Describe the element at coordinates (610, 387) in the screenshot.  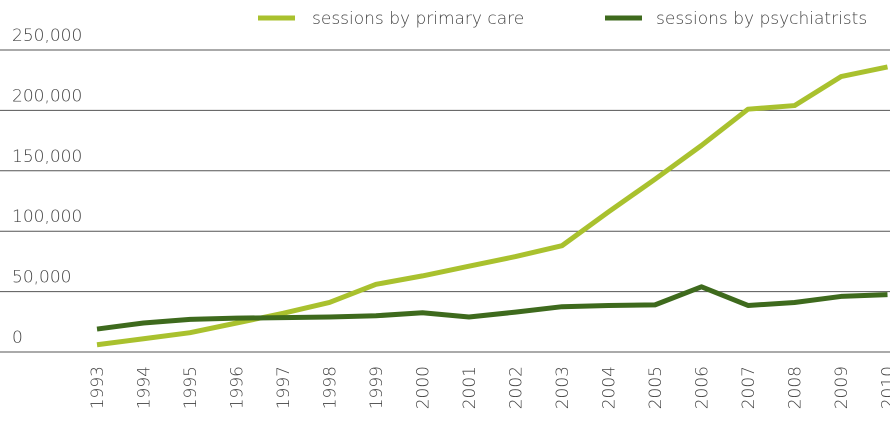
I see `x-tick-label: 2004` at that location.